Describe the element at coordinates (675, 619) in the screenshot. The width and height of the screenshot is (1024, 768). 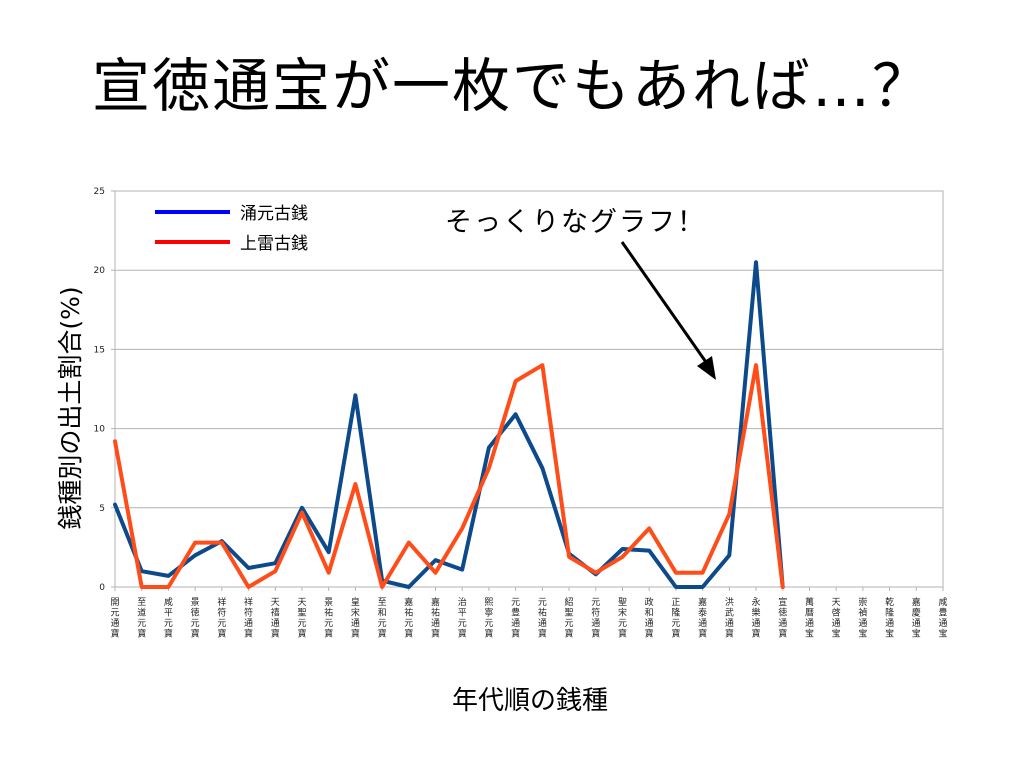
I see `x-tick-label: 正隆元寶` at that location.